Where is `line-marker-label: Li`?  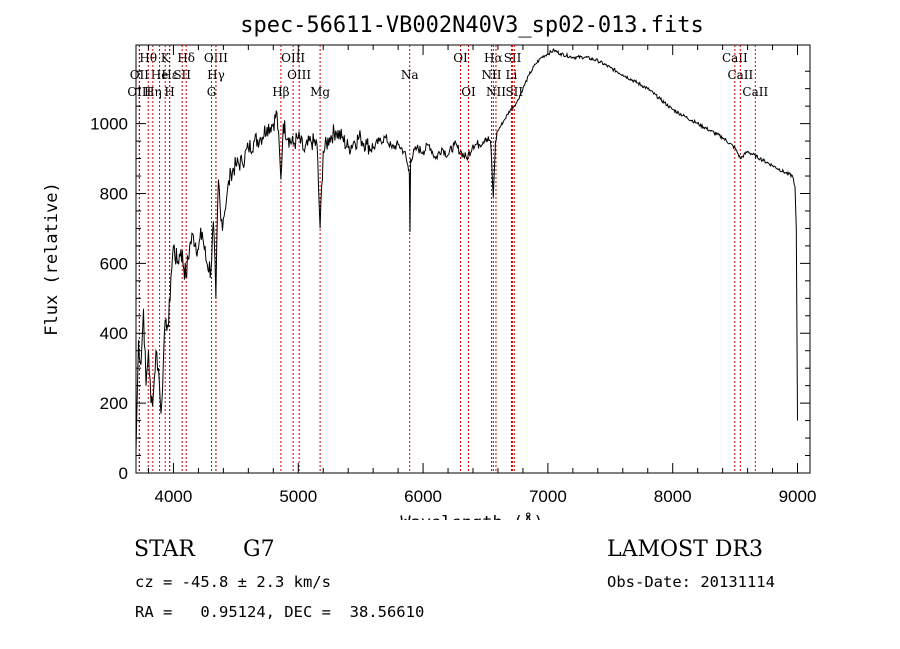
line-marker-label: Li is located at coordinates (512, 75).